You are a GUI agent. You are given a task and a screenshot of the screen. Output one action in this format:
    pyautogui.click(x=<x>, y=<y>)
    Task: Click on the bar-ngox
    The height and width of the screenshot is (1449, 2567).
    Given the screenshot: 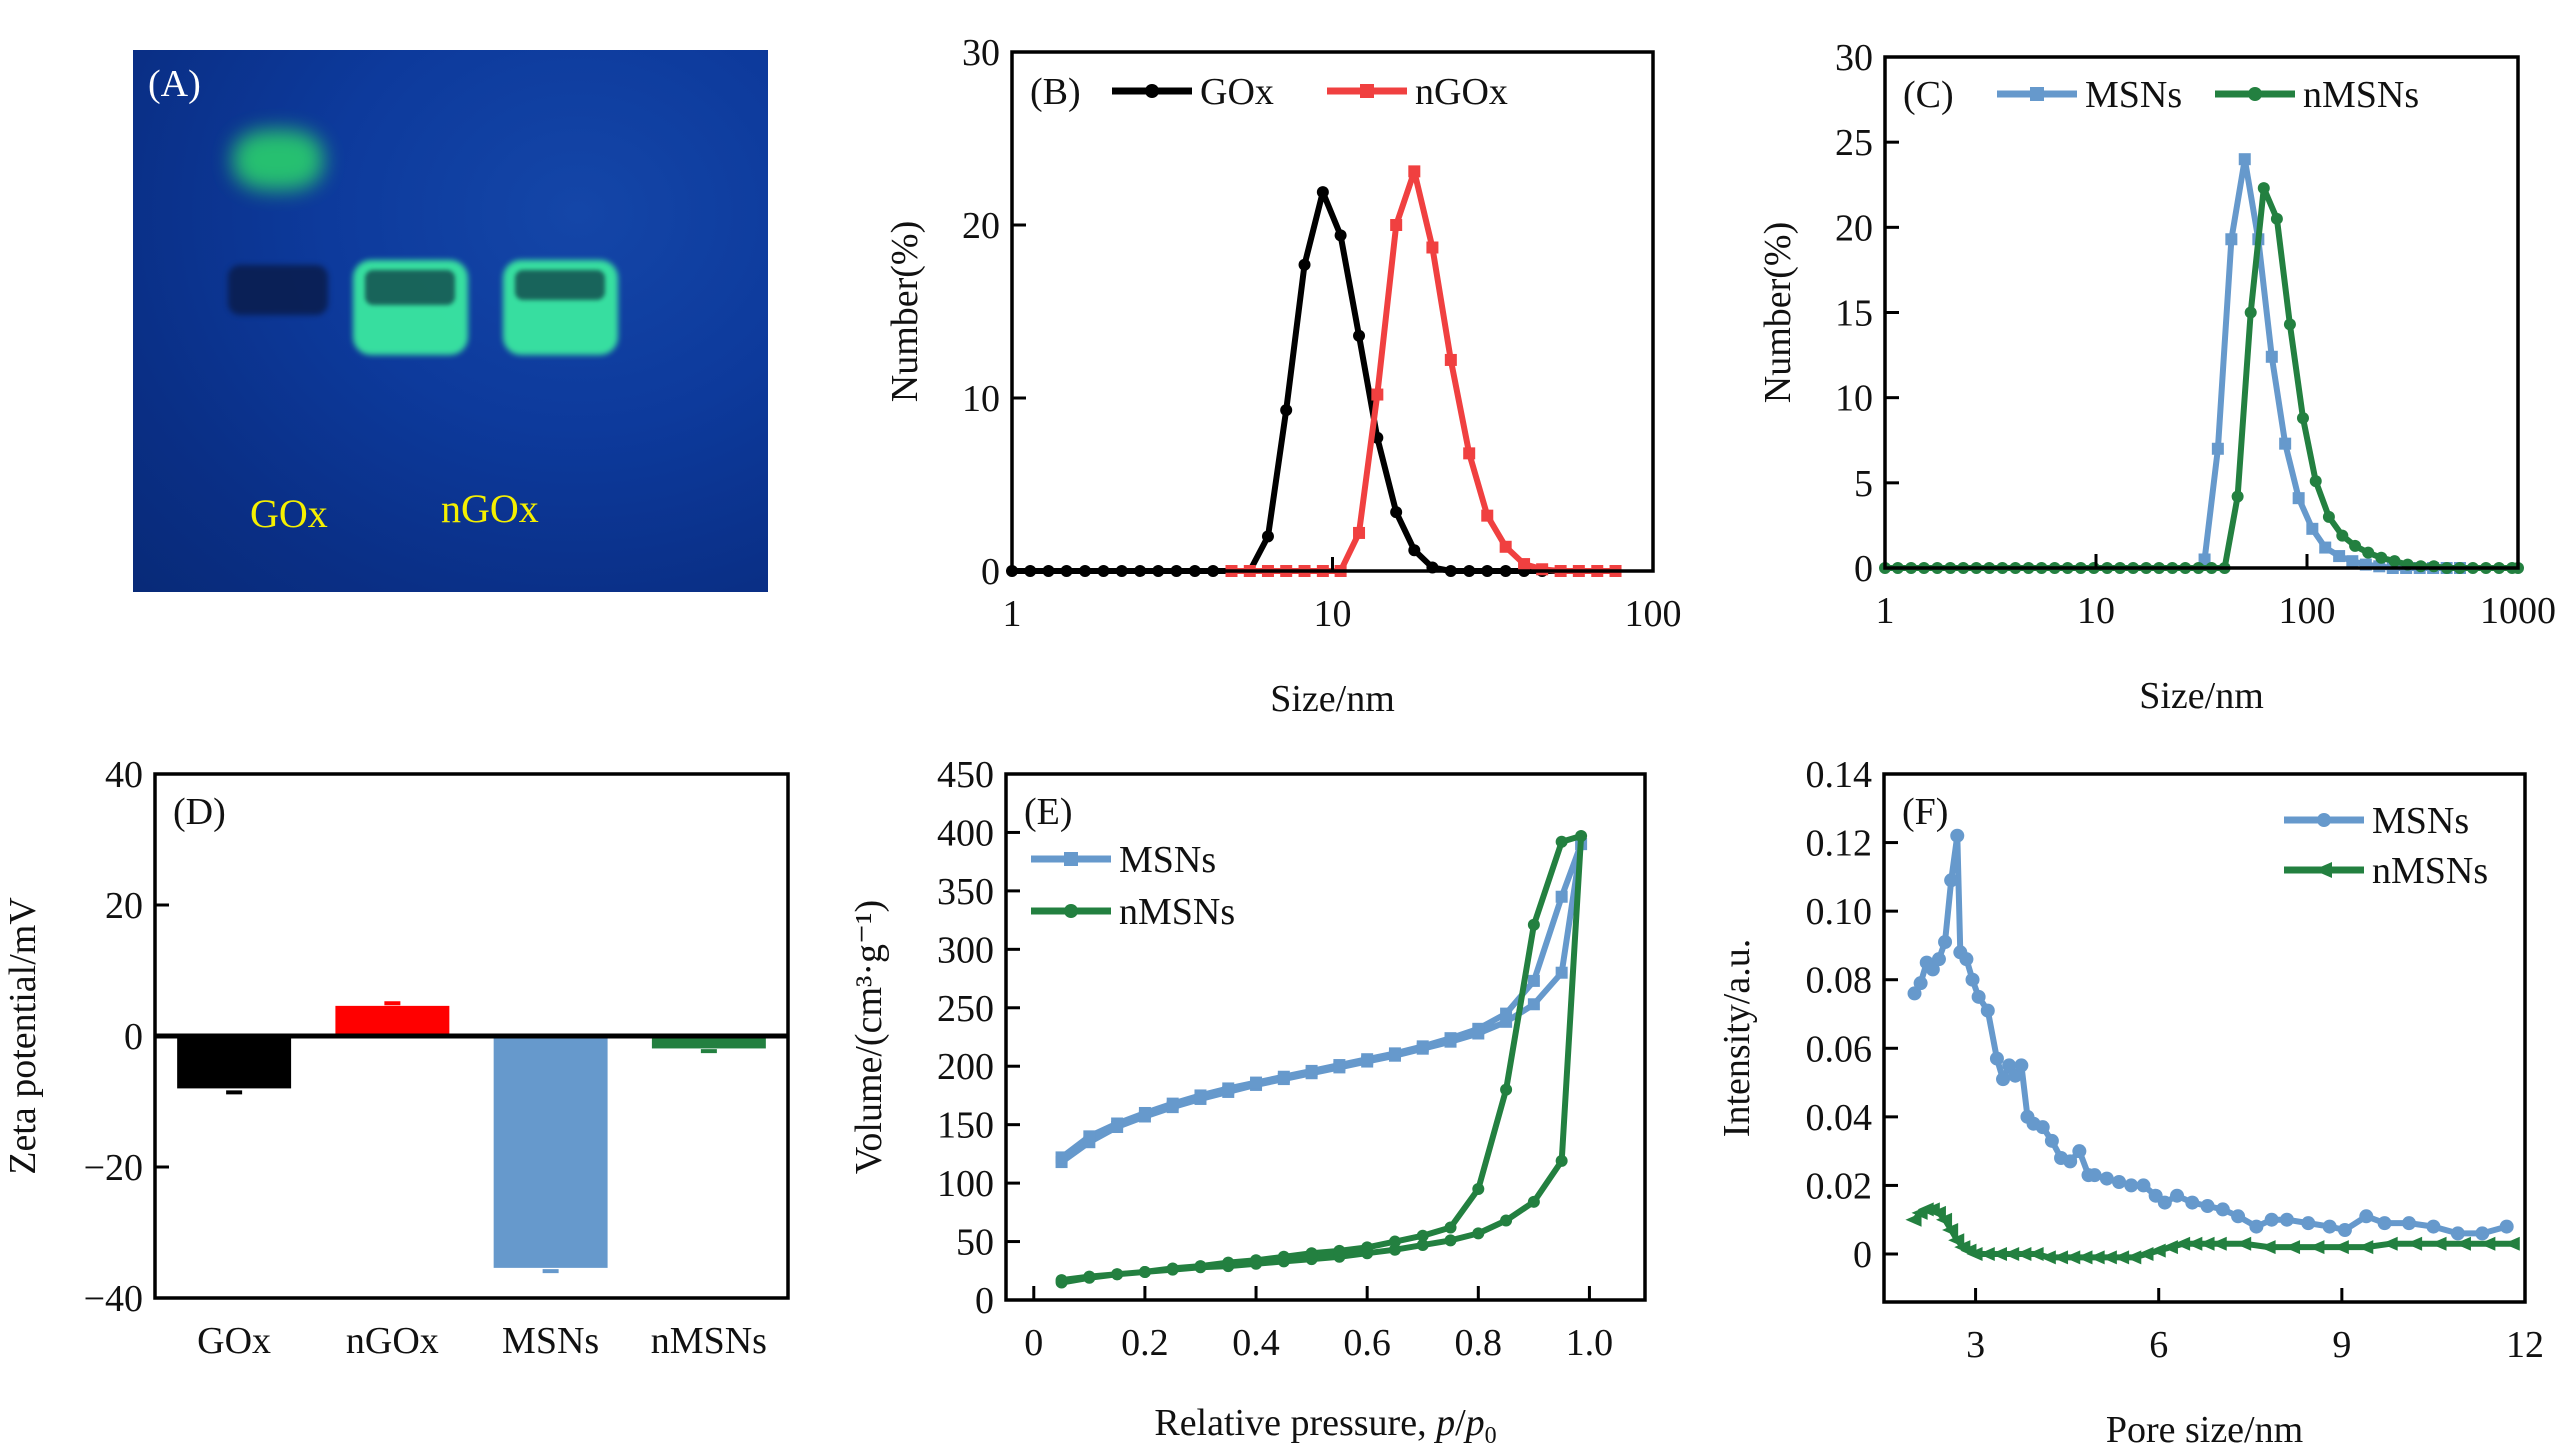 What is the action you would take?
    pyautogui.click(x=392, y=1020)
    